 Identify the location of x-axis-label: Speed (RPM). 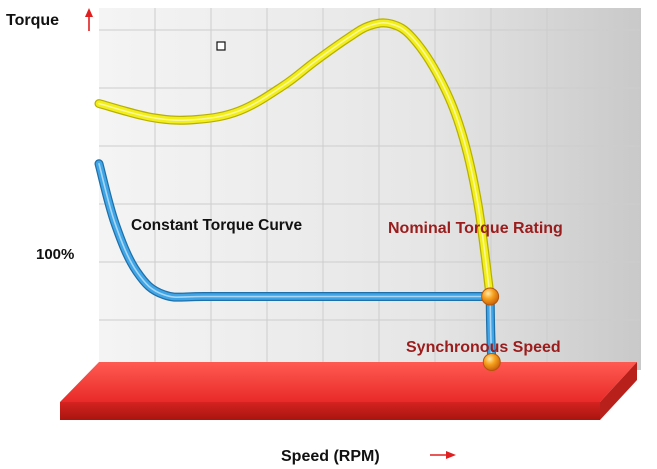
(330, 456).